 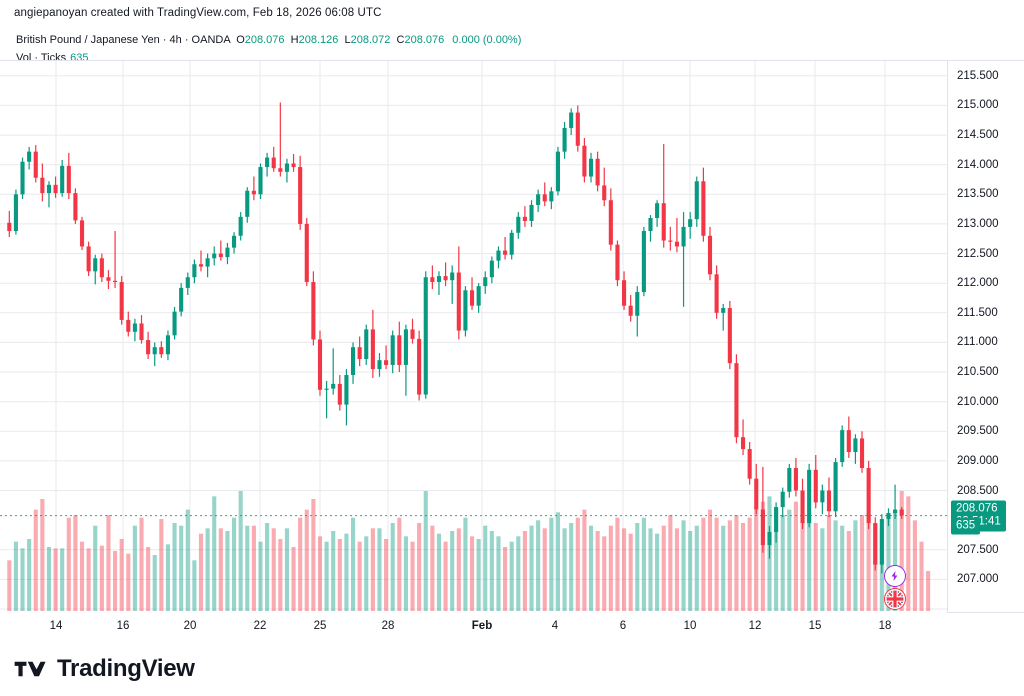 I want to click on price-axis-label: 209.500, so click(x=978, y=431).